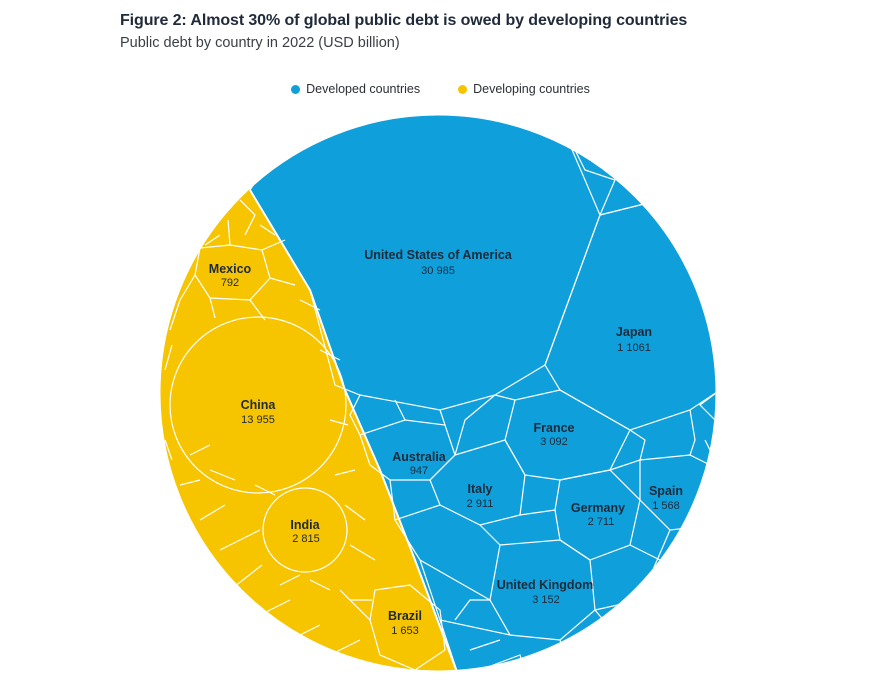  Describe the element at coordinates (601, 522) in the screenshot. I see `label-germany-value: 2 711` at that location.